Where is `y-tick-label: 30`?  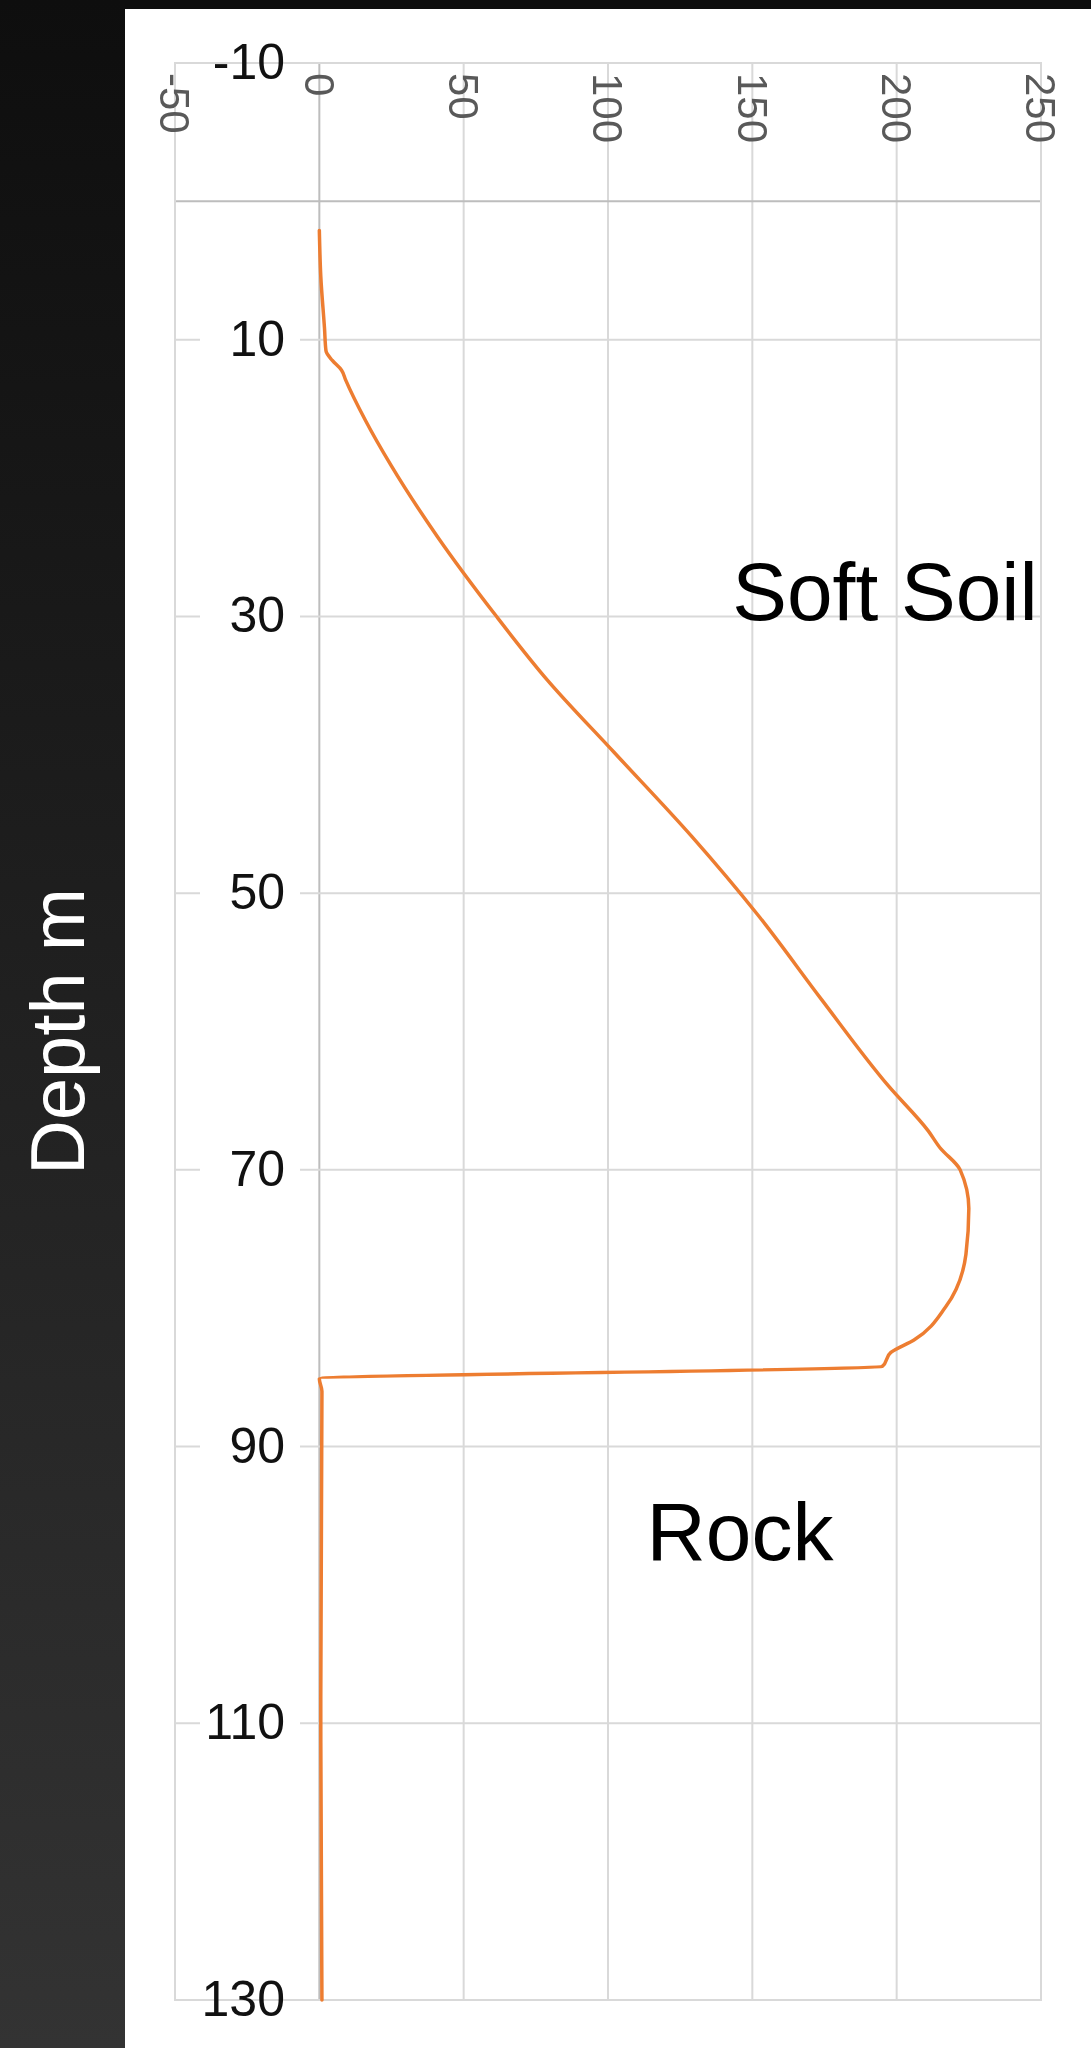 y-tick-label: 30 is located at coordinates (257, 615).